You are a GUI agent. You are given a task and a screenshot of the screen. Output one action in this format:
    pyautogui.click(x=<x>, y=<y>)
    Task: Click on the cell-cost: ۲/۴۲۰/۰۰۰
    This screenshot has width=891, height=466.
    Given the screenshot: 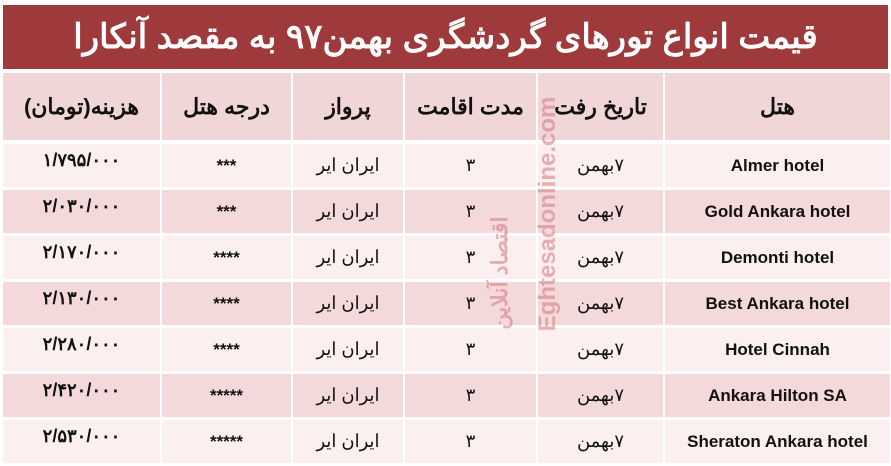 What is the action you would take?
    pyautogui.click(x=81, y=395)
    